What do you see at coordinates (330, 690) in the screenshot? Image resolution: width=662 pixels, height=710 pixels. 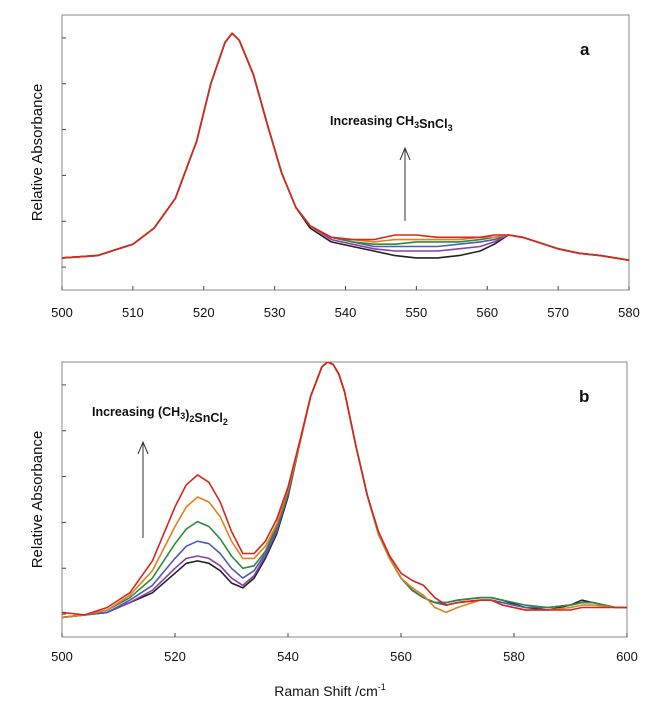 I see `x-axis-label: Raman Shift /cm-1` at bounding box center [330, 690].